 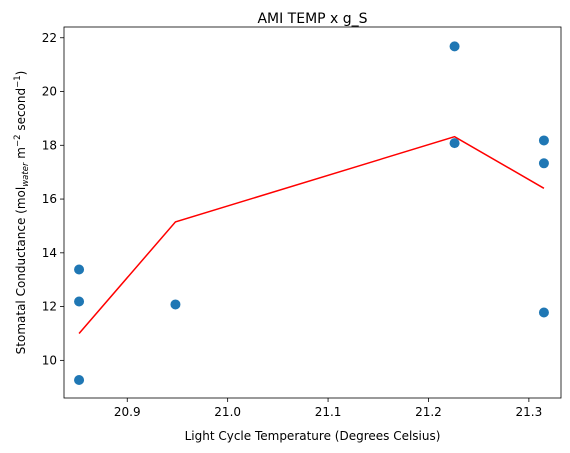 I want to click on x-tick-label-3: 21.2, so click(x=428, y=412).